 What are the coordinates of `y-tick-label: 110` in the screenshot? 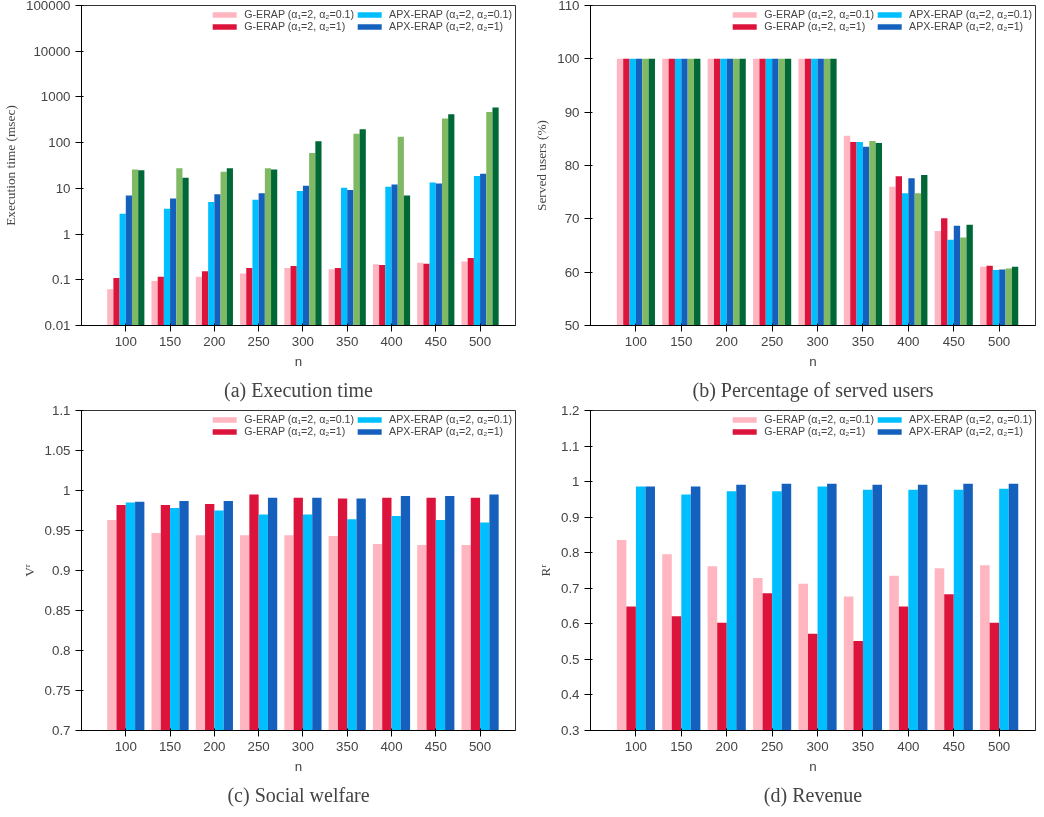 It's located at (569, 6).